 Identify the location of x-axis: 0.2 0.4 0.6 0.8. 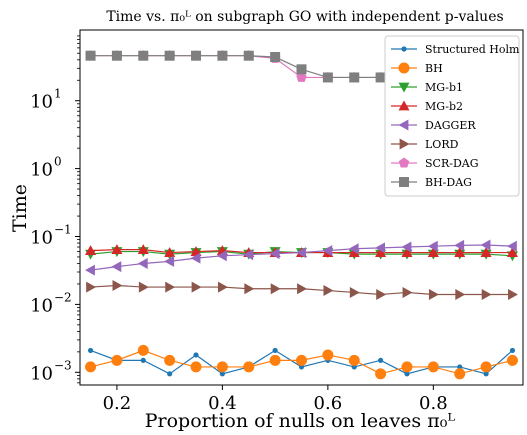
(275, 399).